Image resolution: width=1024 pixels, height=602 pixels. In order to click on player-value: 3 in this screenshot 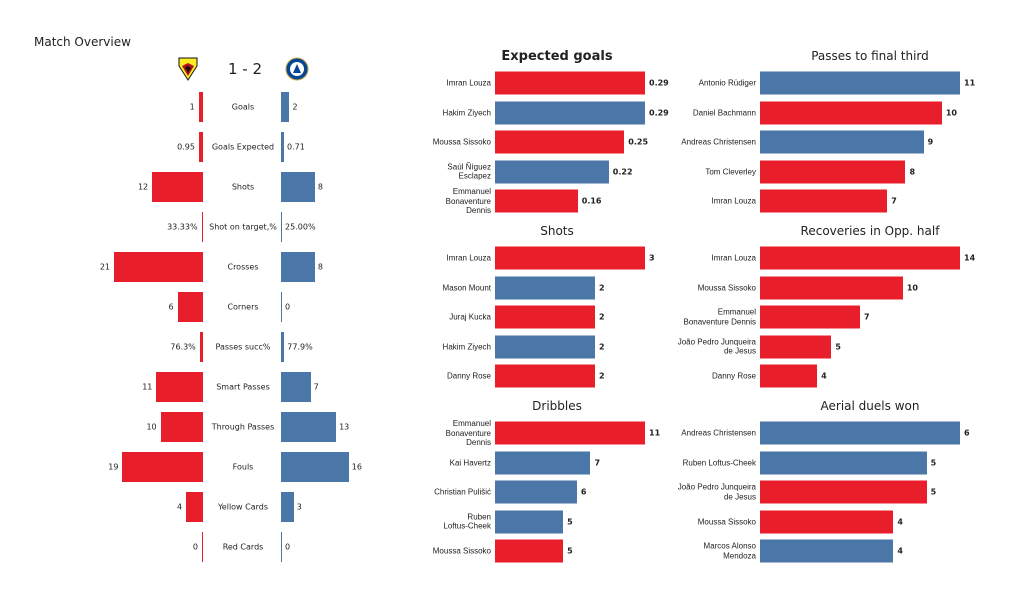, I will do `click(652, 258)`.